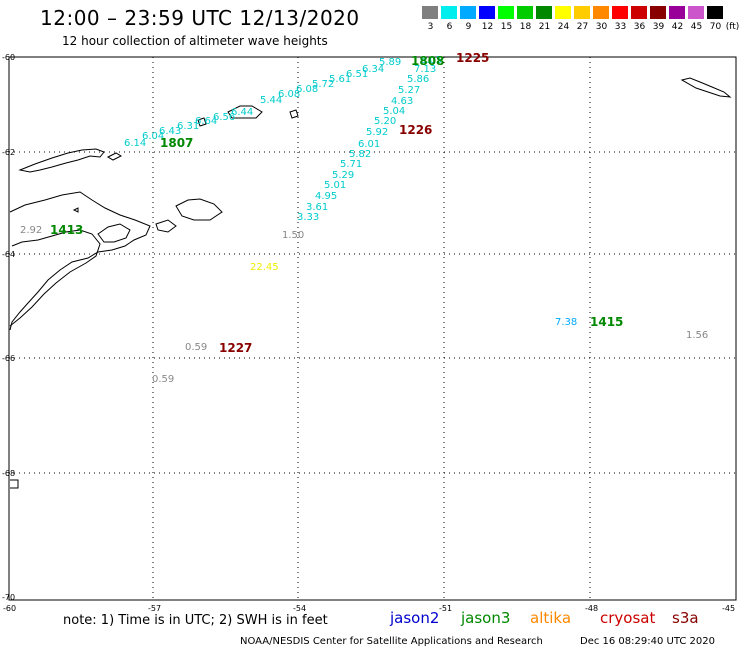  Describe the element at coordinates (75, 210) in the screenshot. I see `small-islet` at that location.